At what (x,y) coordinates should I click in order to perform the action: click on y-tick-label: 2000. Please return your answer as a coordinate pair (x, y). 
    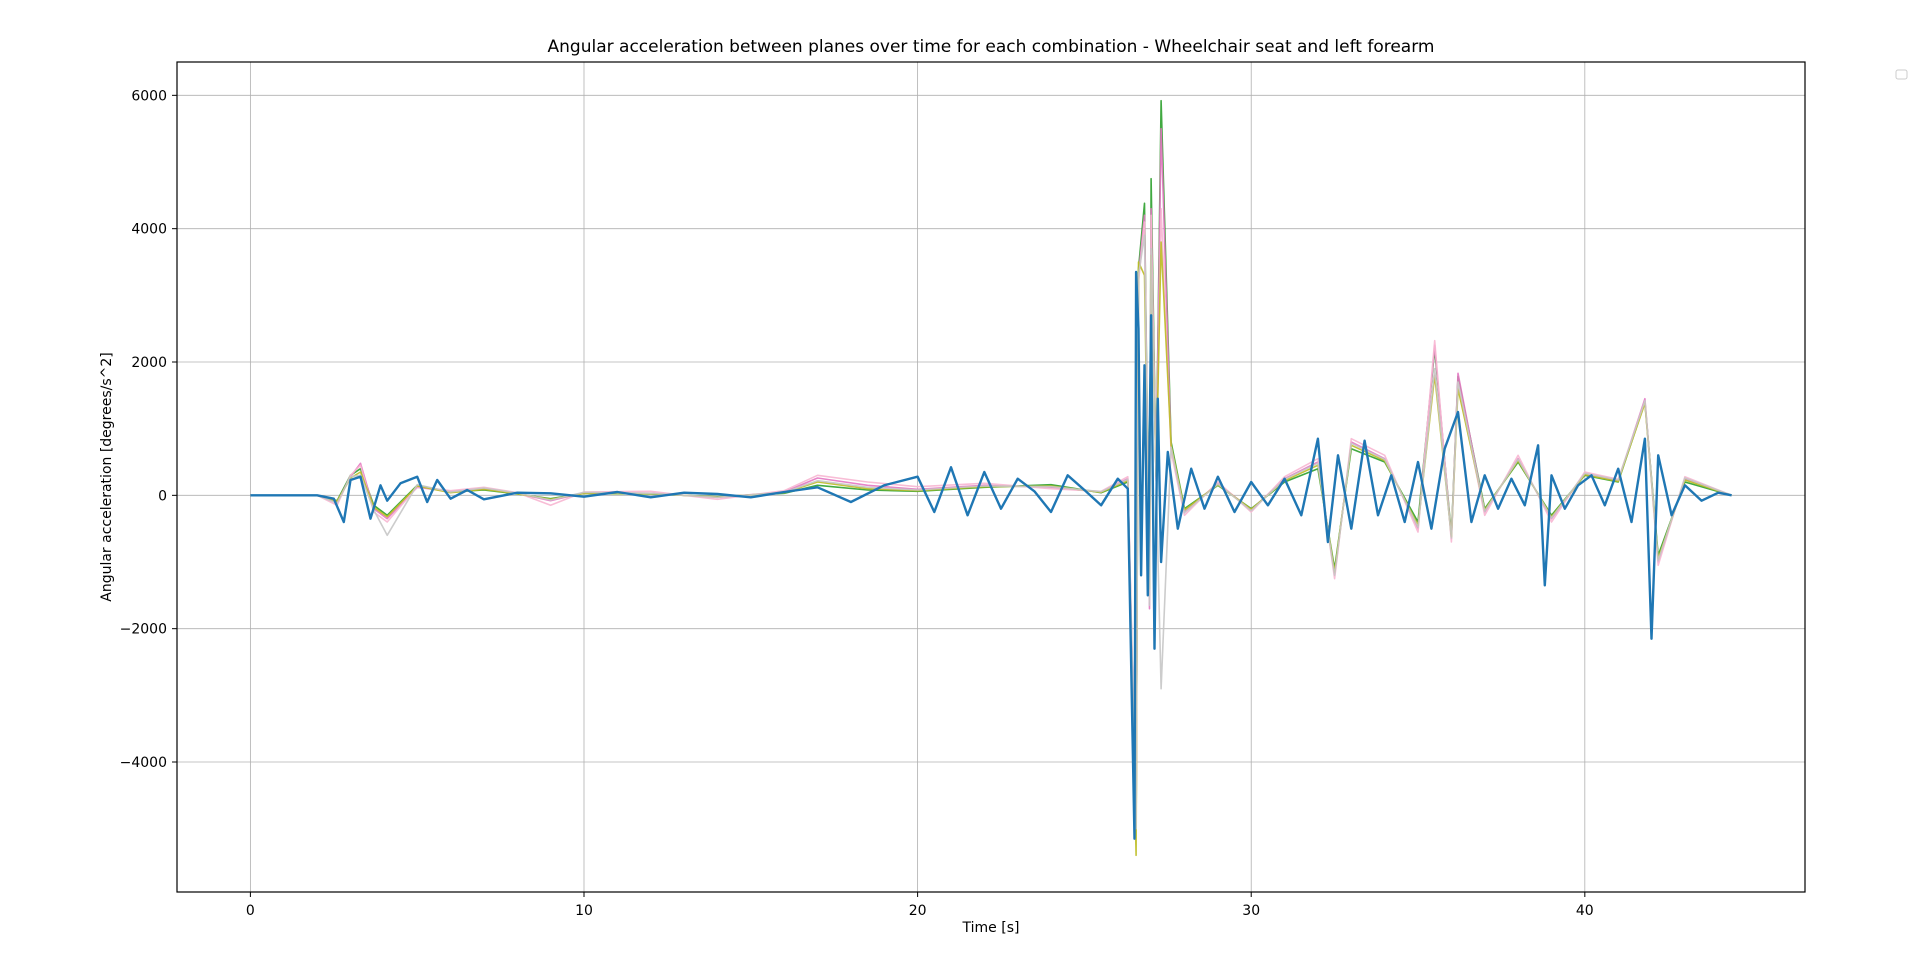
    Looking at the image, I should click on (149, 363).